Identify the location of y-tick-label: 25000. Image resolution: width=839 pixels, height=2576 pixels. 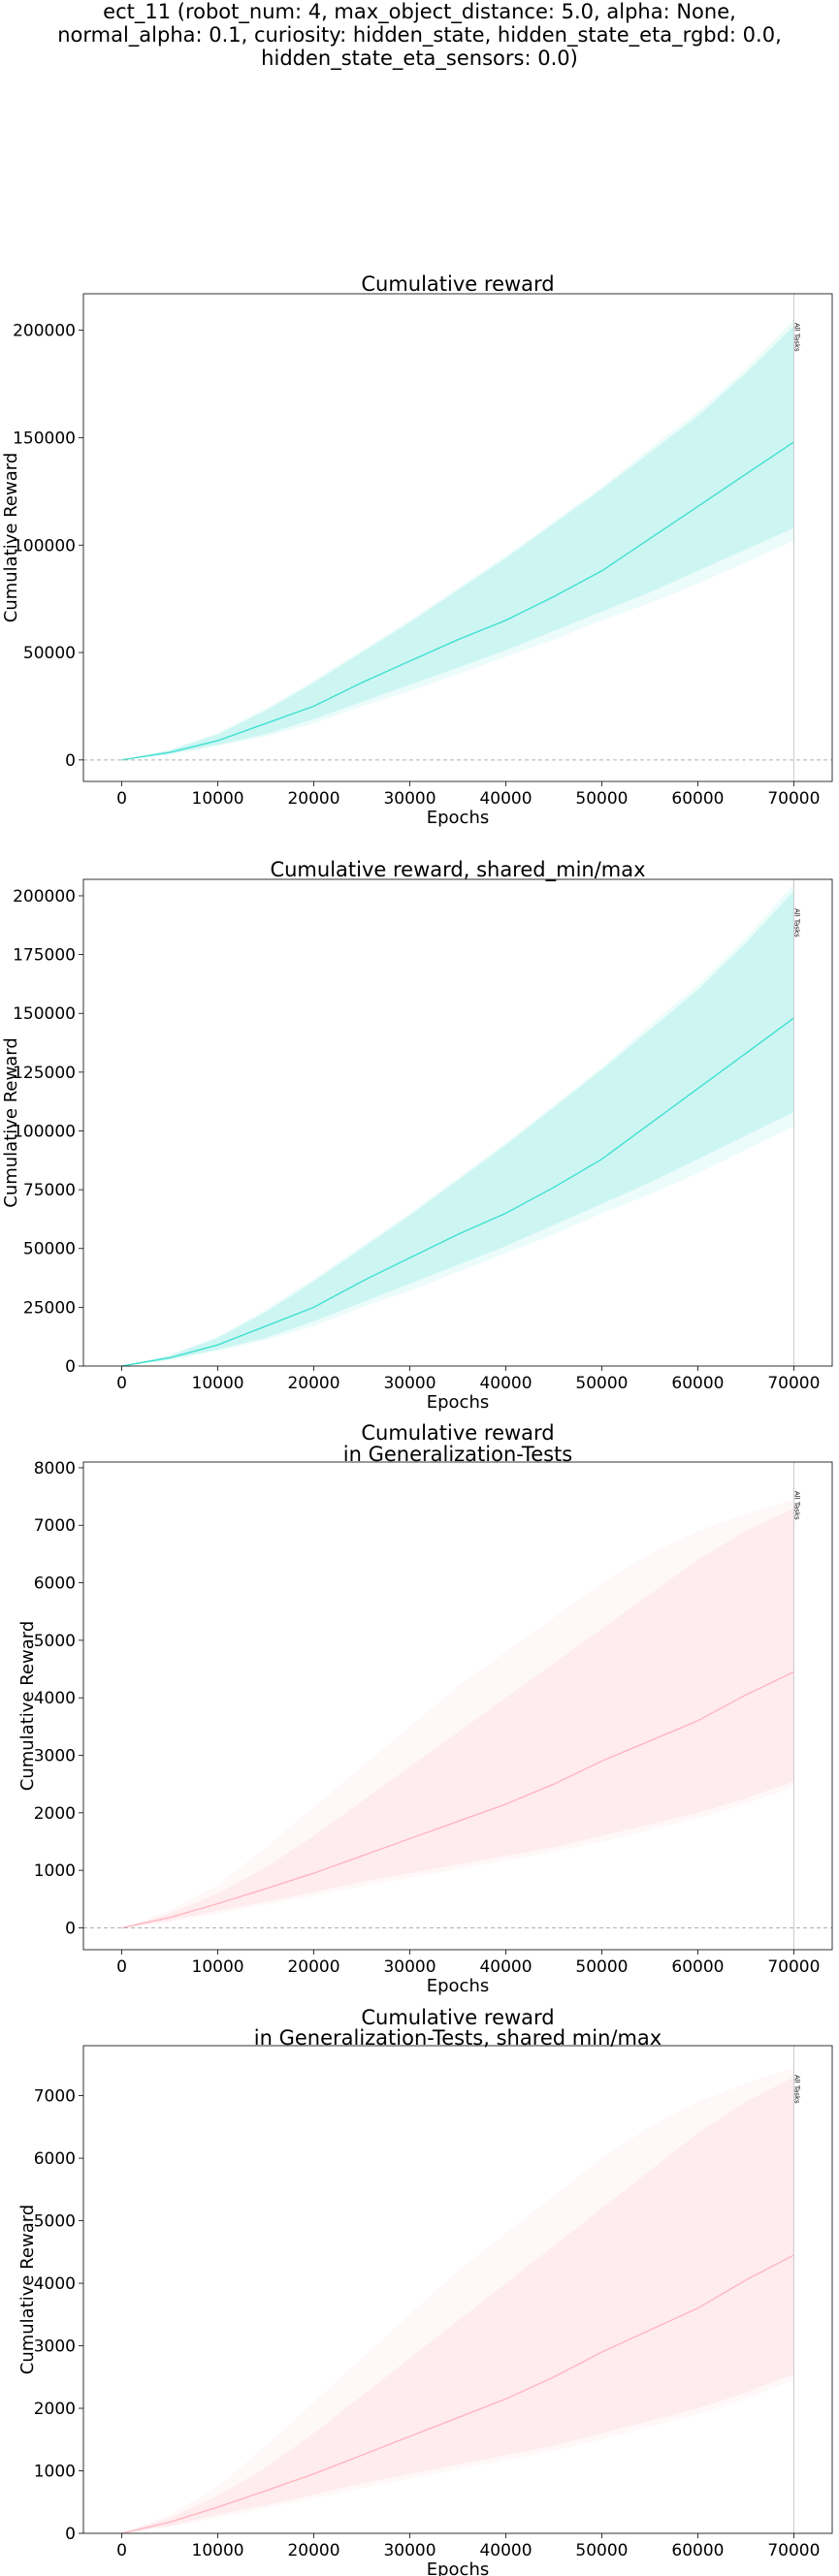
(49, 1308).